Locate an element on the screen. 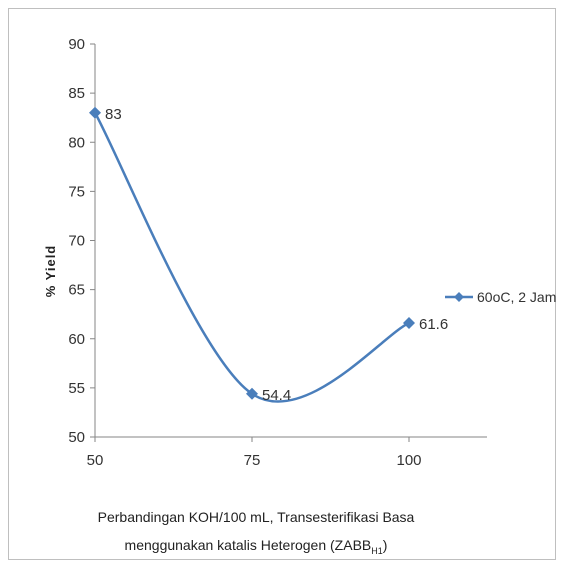  x-axis-label-end: ) is located at coordinates (385, 545).